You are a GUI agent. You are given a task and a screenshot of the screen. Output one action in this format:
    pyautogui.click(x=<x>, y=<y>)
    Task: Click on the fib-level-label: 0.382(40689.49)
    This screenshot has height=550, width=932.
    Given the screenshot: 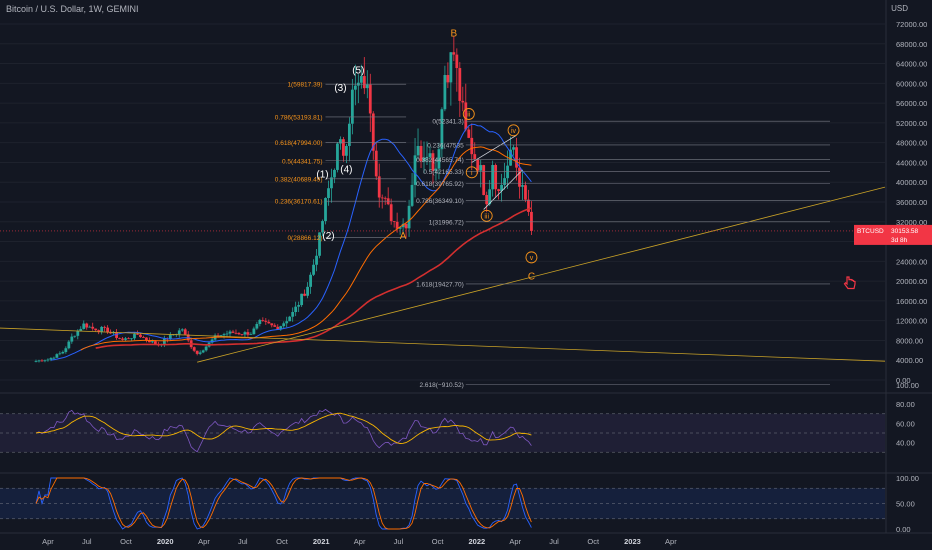 What is the action you would take?
    pyautogui.click(x=299, y=179)
    